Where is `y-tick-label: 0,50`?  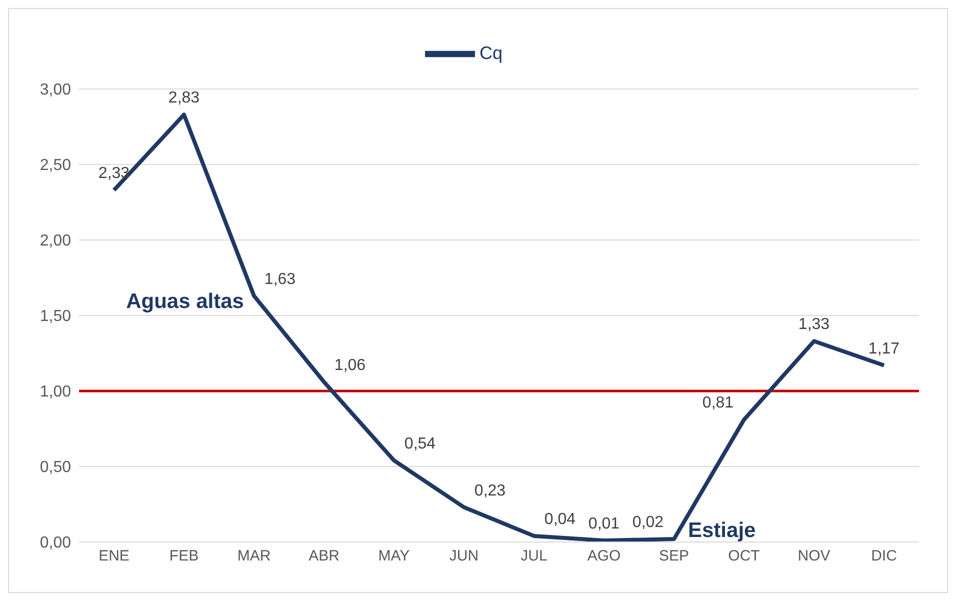
y-tick-label: 0,50 is located at coordinates (56, 467).